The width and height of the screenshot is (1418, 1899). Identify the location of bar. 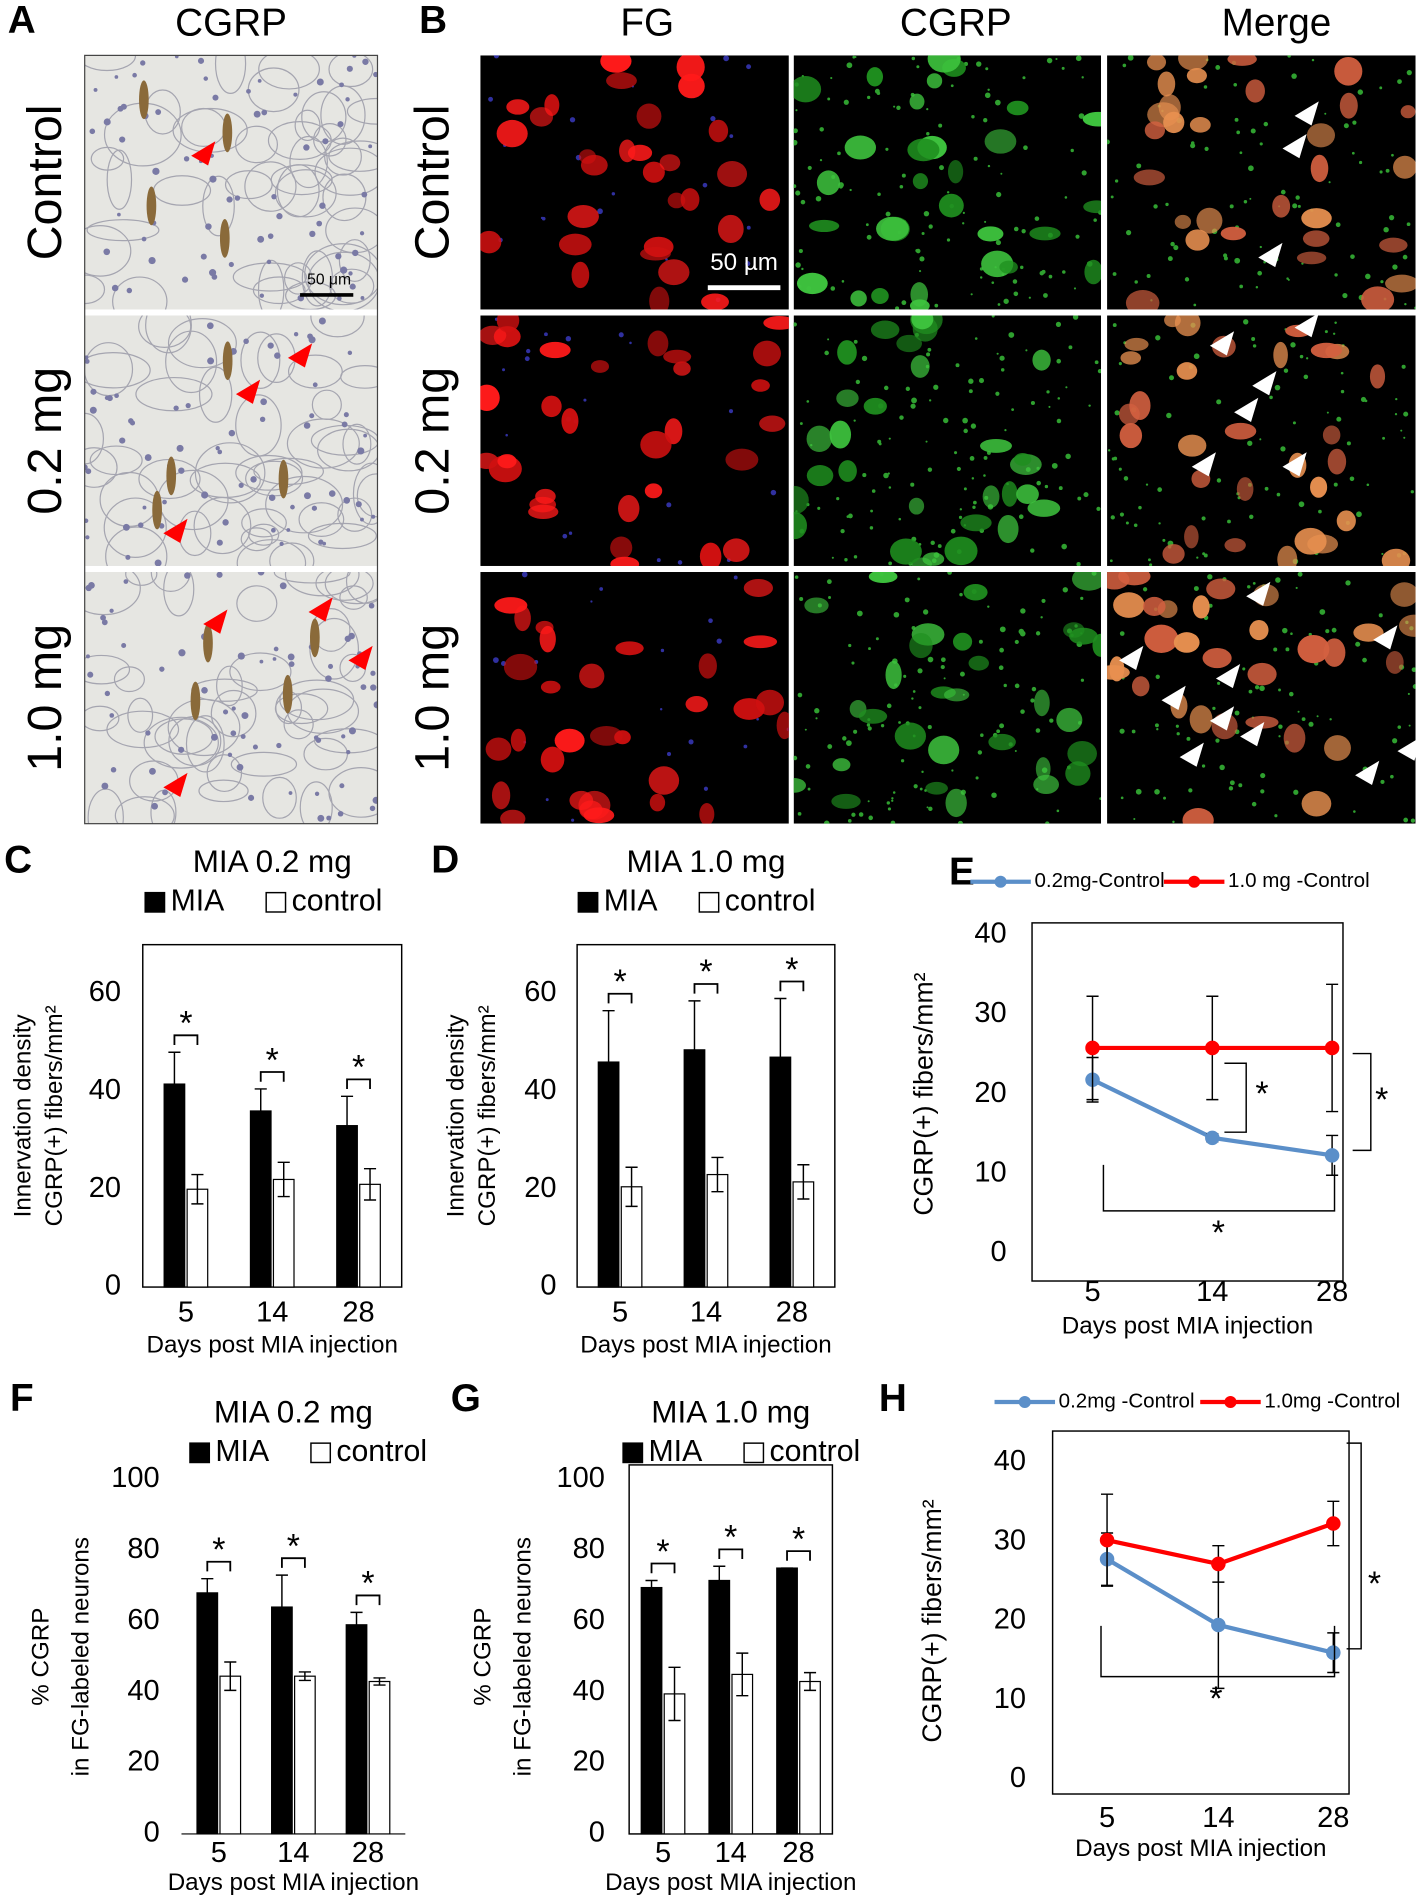
(207, 1713).